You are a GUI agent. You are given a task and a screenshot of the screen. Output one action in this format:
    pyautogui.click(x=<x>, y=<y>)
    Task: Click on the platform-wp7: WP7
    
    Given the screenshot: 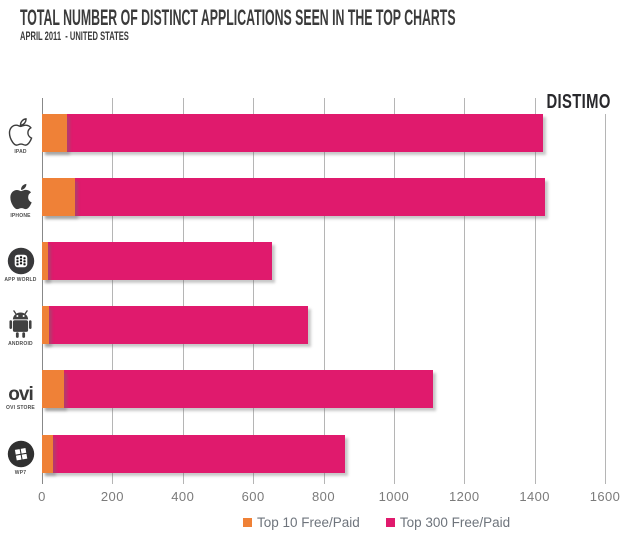 What is the action you would take?
    pyautogui.click(x=20, y=452)
    